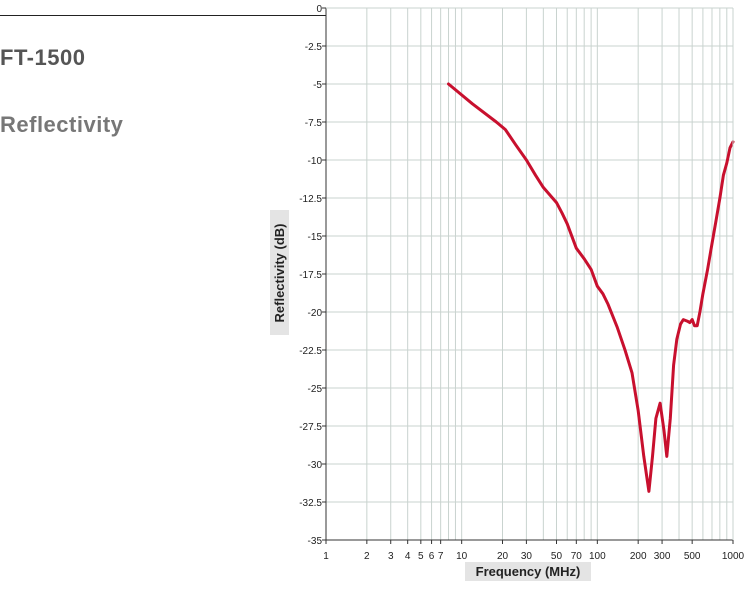 This screenshot has width=751, height=595. What do you see at coordinates (662, 556) in the screenshot?
I see `x-tick-label: 300` at bounding box center [662, 556].